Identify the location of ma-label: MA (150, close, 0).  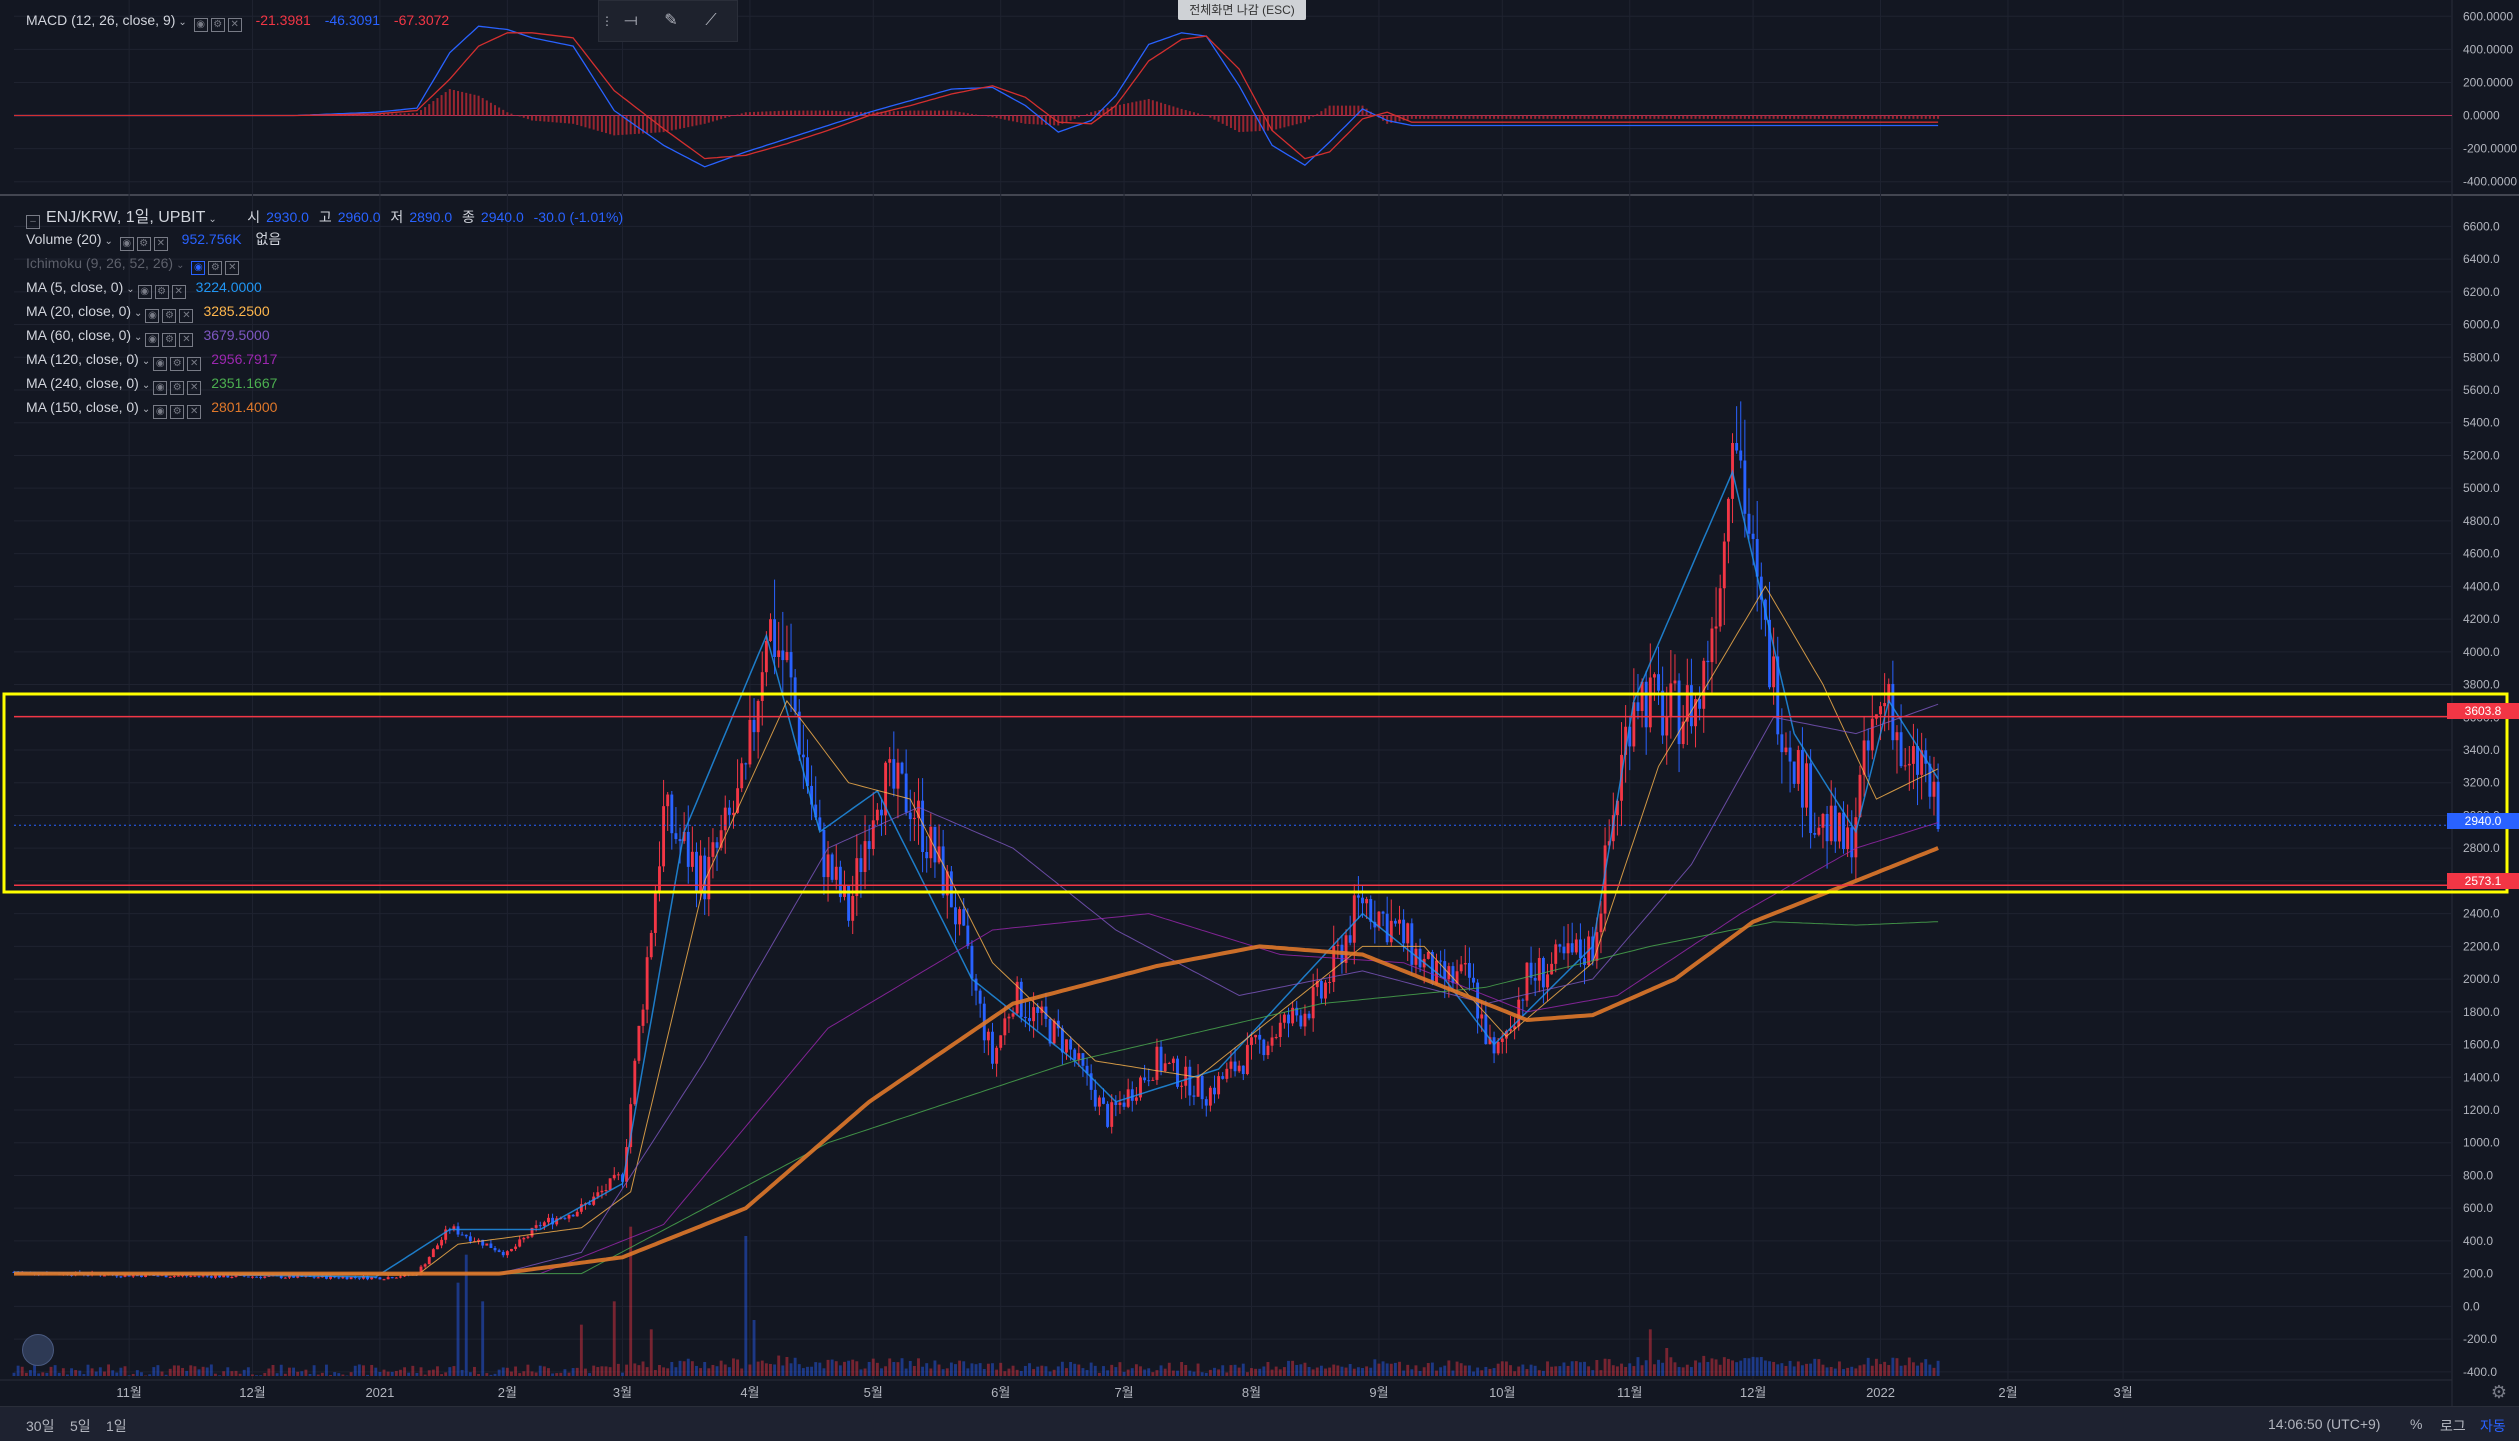
(82, 407).